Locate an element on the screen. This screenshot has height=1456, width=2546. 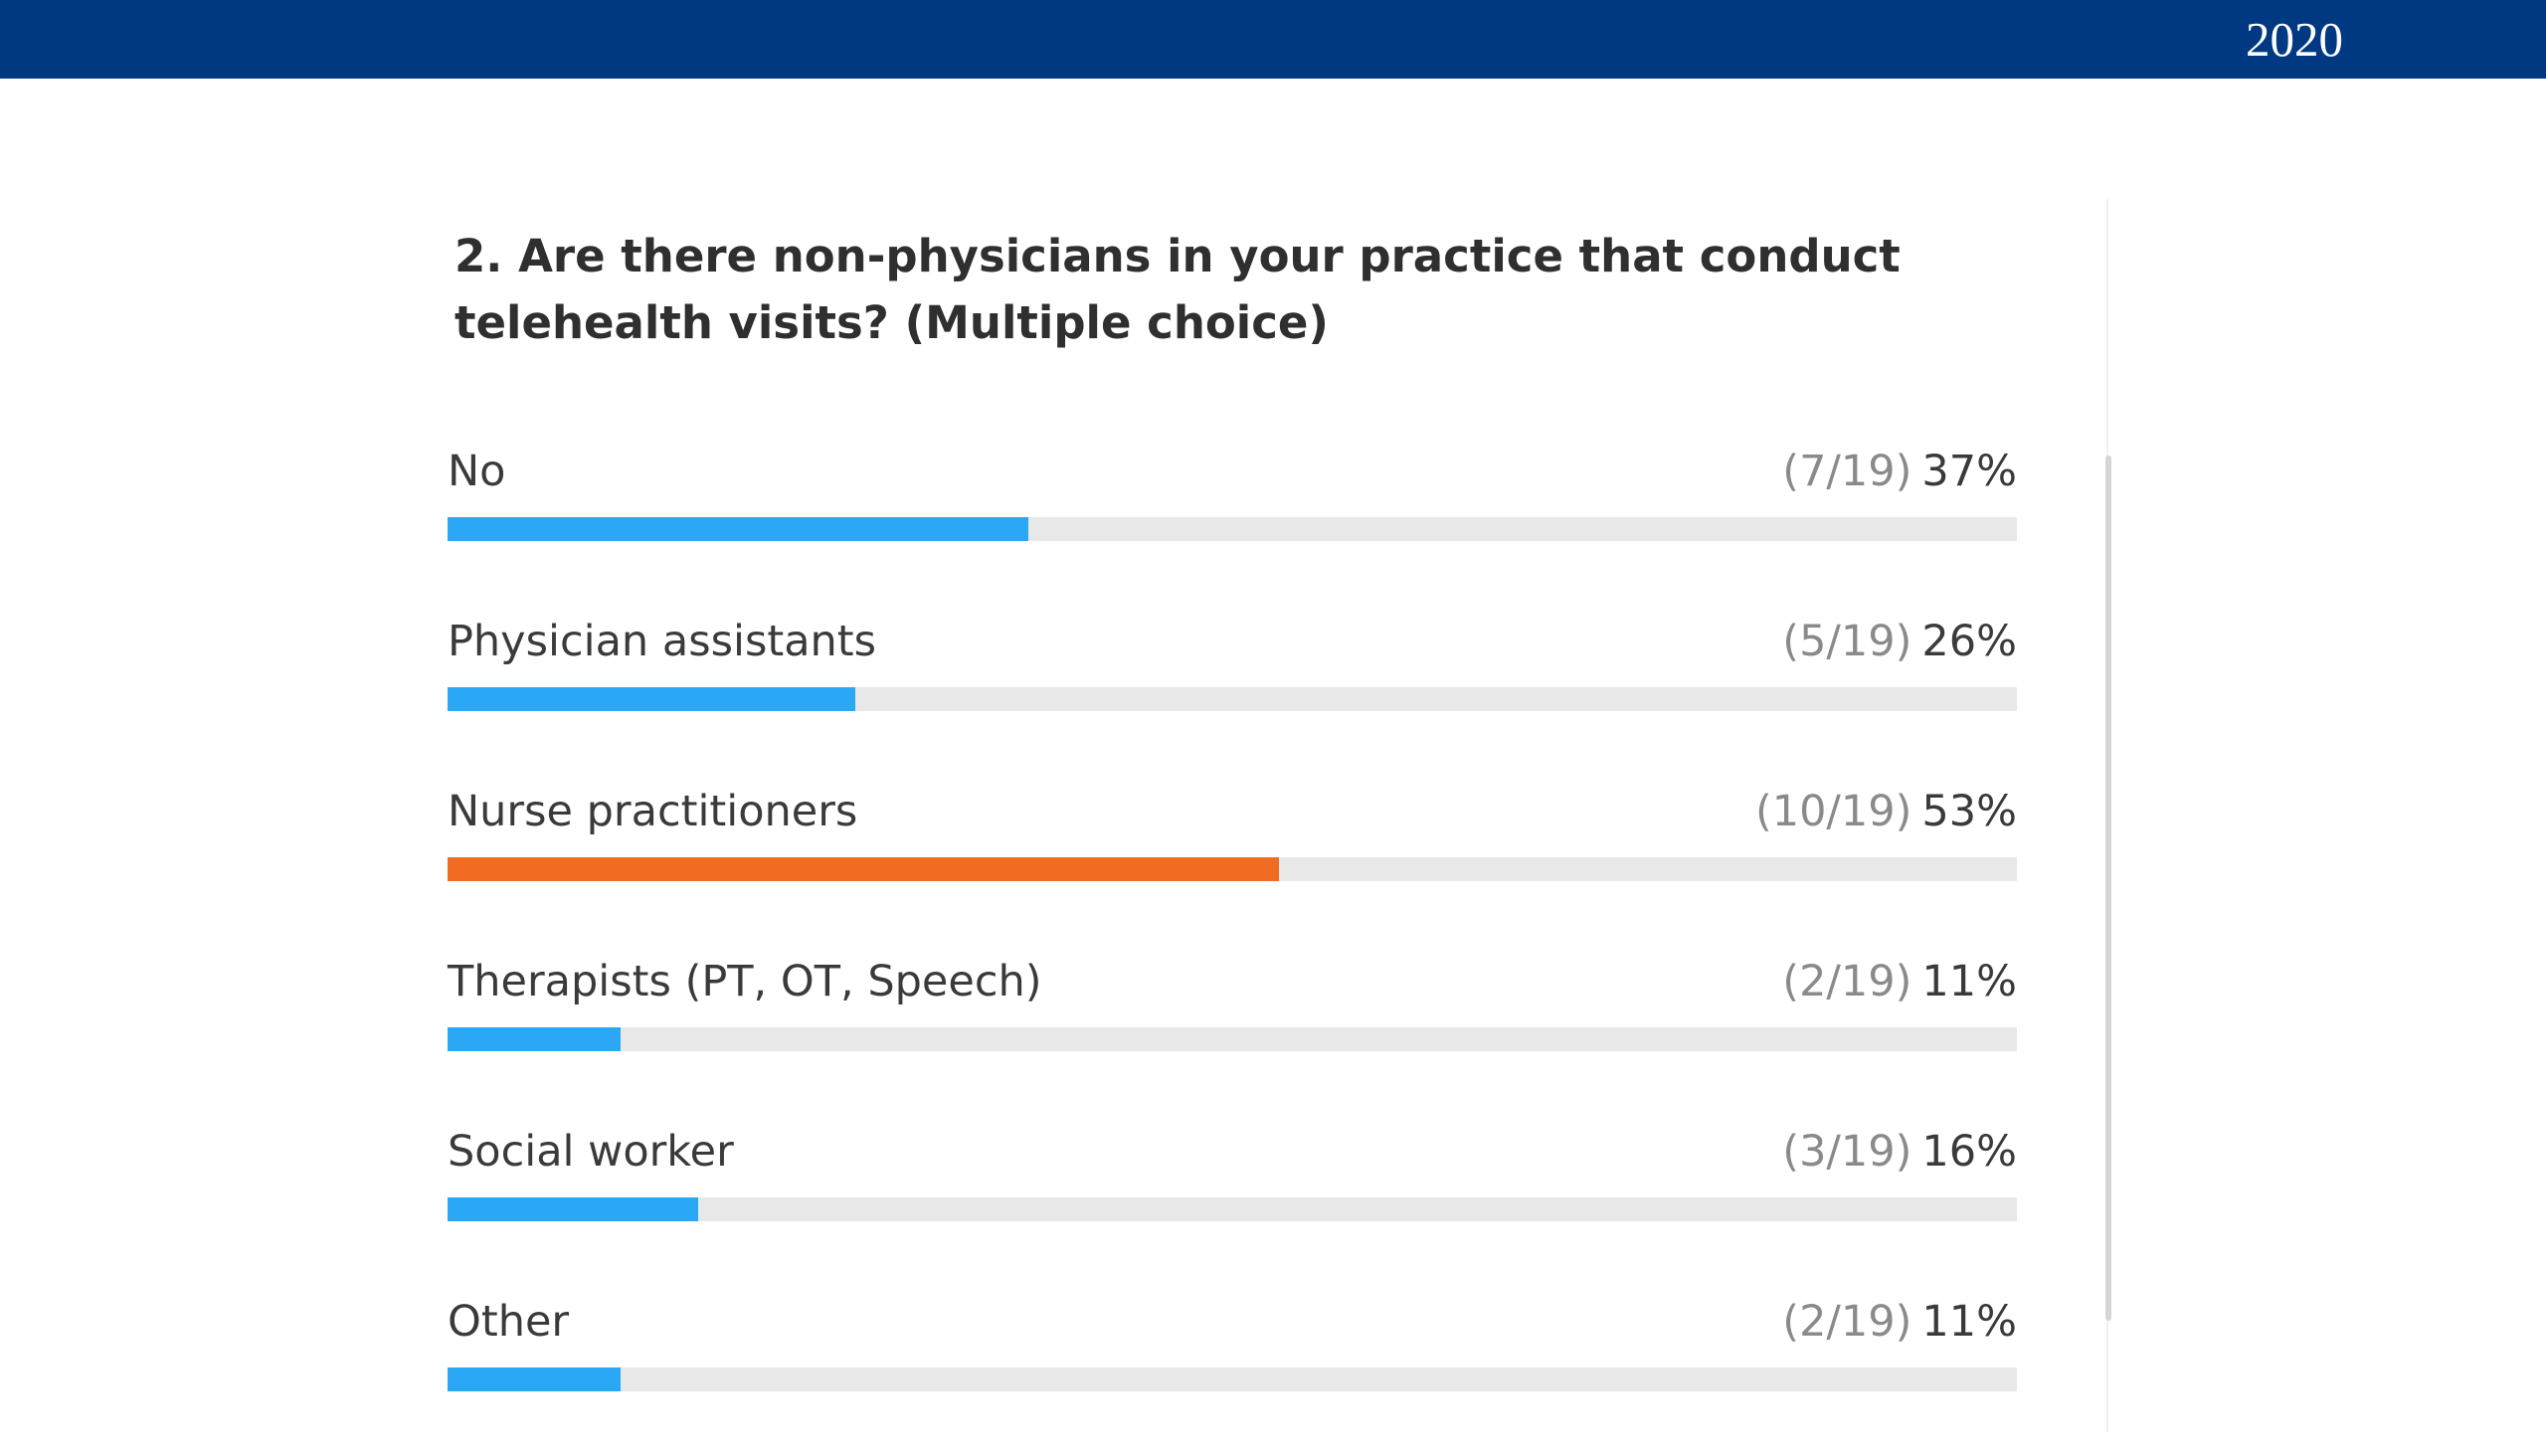
poll-option-nurse-practitioners: Nurse practitioners (10/19) 53% is located at coordinates (1232, 861).